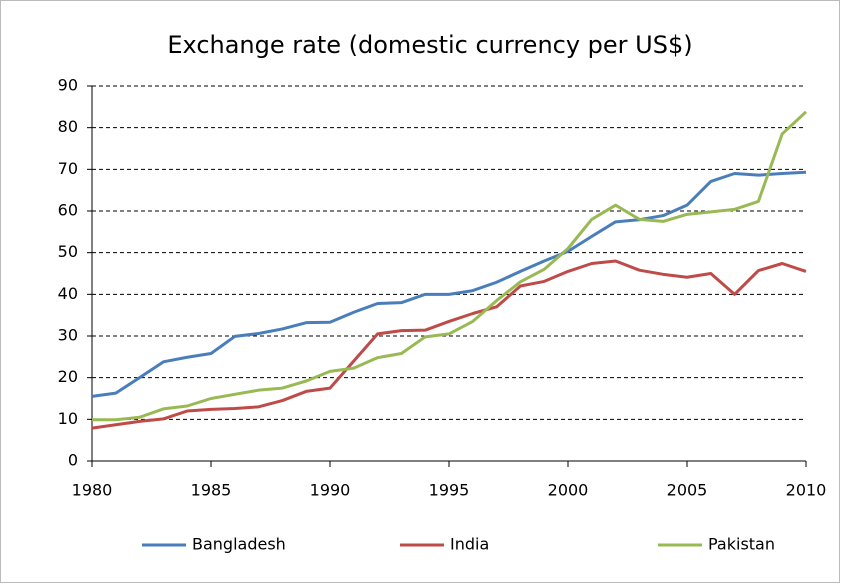 The height and width of the screenshot is (584, 841). I want to click on x-tick-label: 1985, so click(211, 490).